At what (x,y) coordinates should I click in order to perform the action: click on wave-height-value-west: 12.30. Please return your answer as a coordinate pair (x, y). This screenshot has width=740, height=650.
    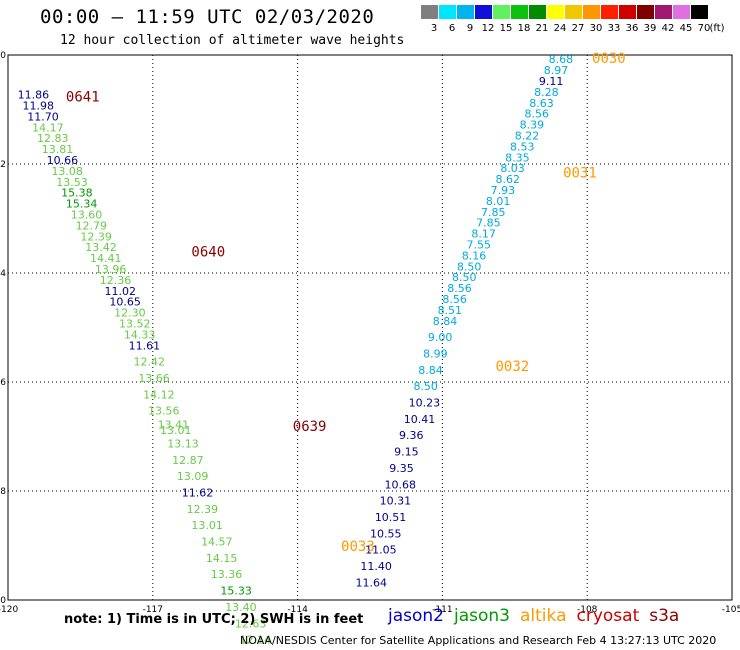
    Looking at the image, I should click on (130, 313).